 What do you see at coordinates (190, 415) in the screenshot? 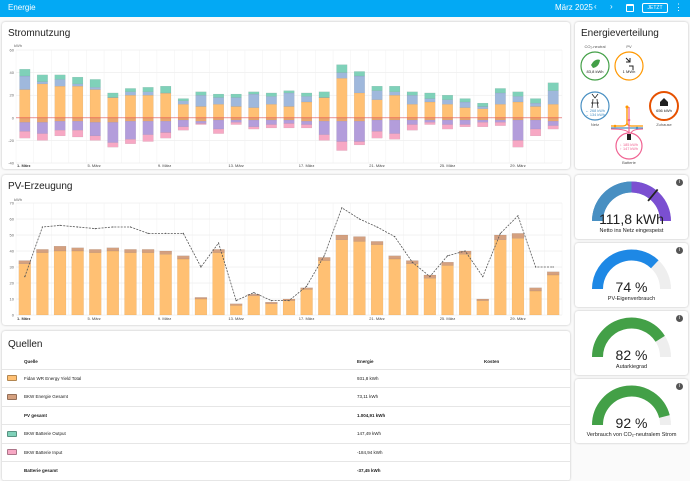
I see `source-name: PV gesamt` at bounding box center [190, 415].